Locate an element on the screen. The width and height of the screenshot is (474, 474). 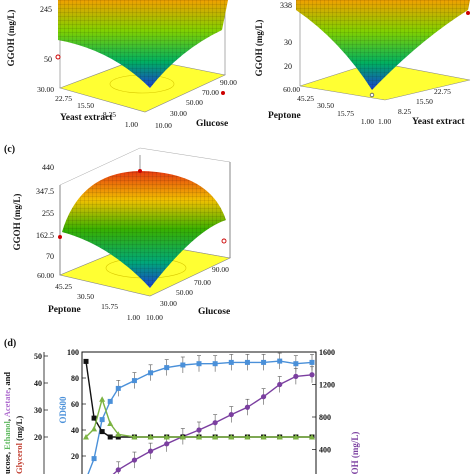
panel-a-surface-mesh is located at coordinates (143, 44).